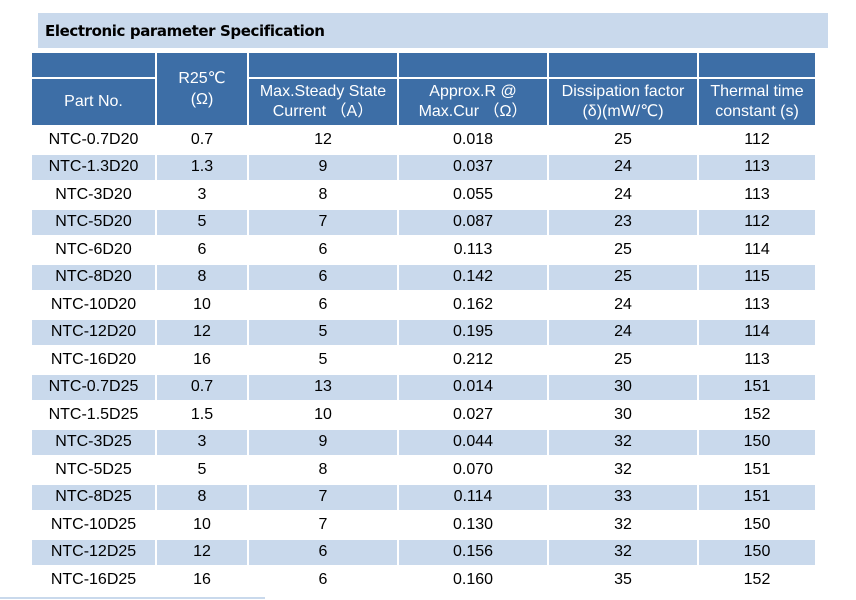 The width and height of the screenshot is (856, 600). Describe the element at coordinates (93, 415) in the screenshot. I see `cell-part-no: NTC-1.5D25` at that location.